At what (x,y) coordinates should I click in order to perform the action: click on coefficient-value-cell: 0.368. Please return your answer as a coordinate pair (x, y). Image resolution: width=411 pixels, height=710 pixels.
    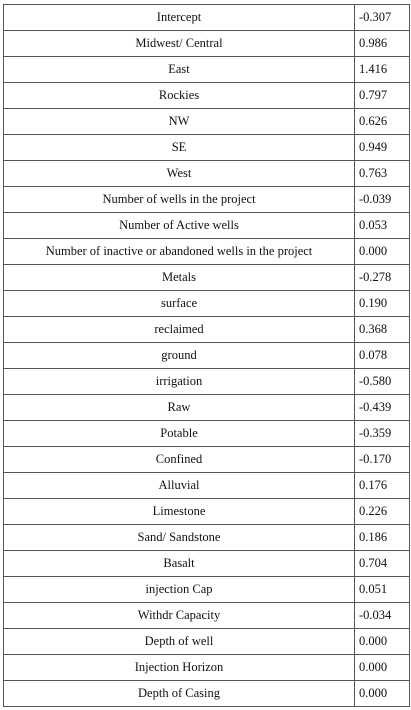
    Looking at the image, I should click on (382, 329).